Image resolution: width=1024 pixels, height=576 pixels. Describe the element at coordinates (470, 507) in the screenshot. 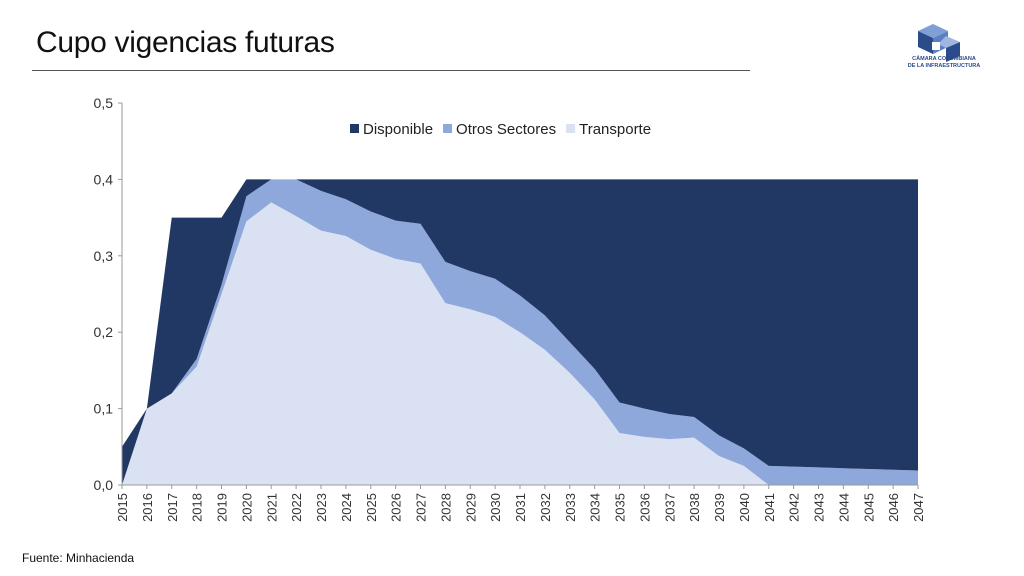

I see `x-tick-label: 2029` at that location.